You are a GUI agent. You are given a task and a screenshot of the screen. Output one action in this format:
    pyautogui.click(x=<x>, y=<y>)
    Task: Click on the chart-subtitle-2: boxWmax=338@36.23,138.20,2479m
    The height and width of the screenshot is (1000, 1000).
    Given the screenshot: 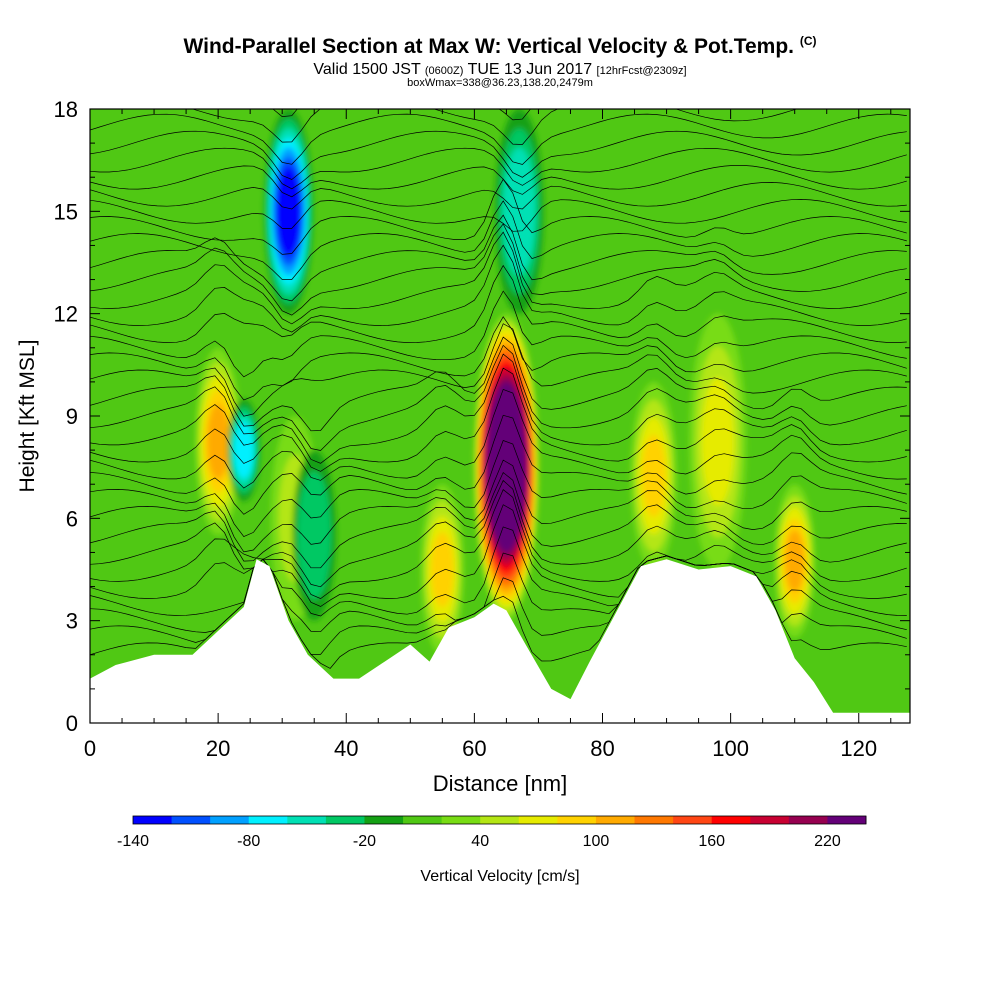 What is the action you would take?
    pyautogui.click(x=500, y=83)
    